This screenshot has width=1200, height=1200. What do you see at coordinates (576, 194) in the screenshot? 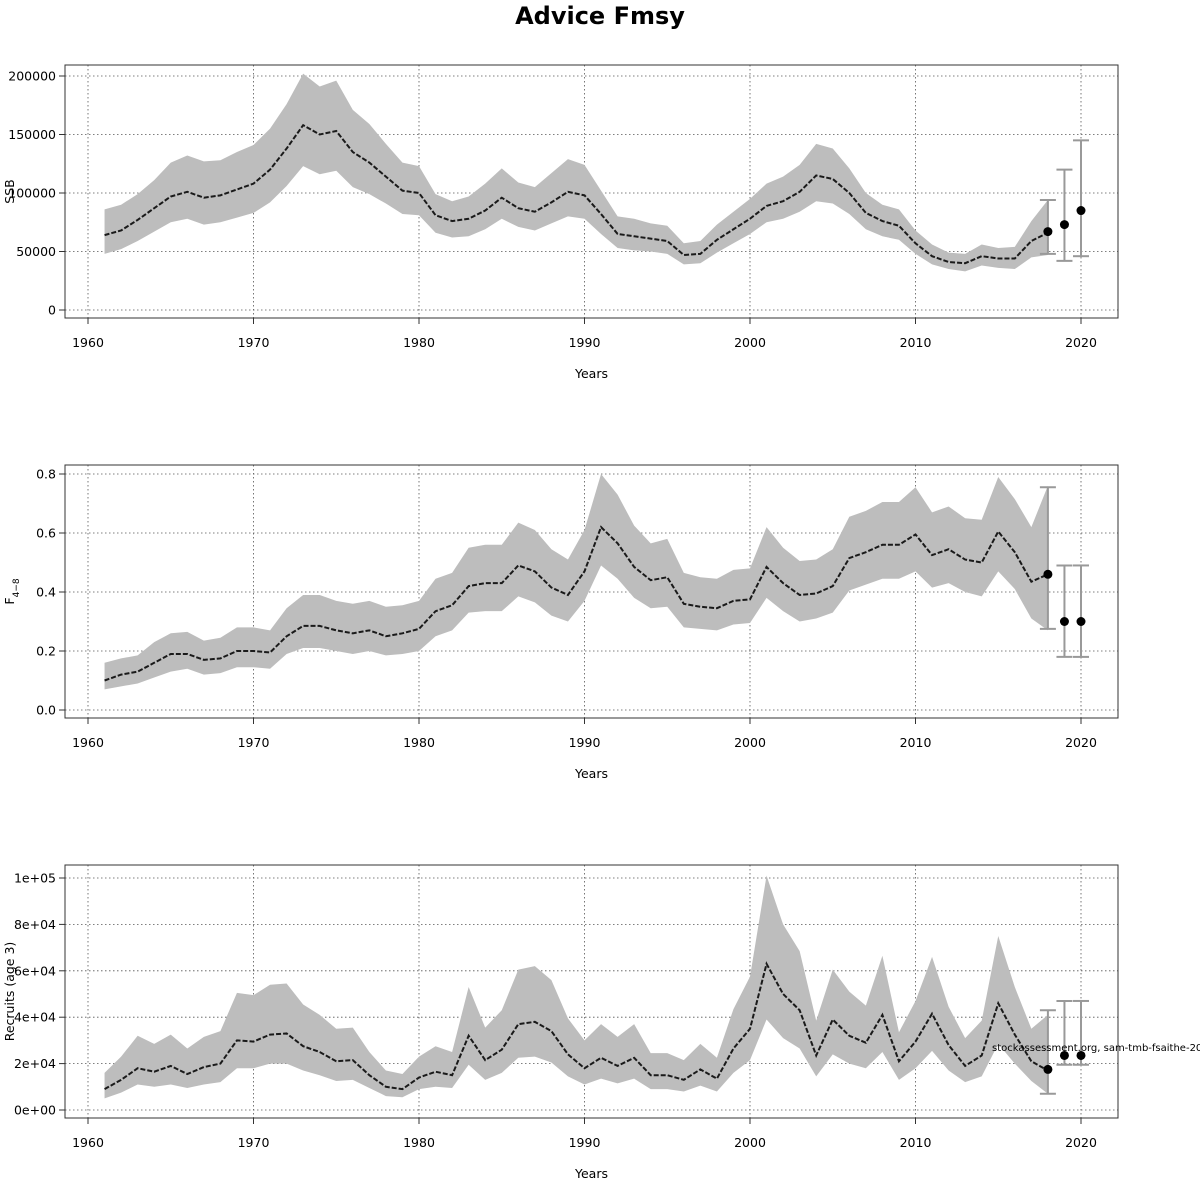
I see `estimate-line-ssb` at bounding box center [576, 194].